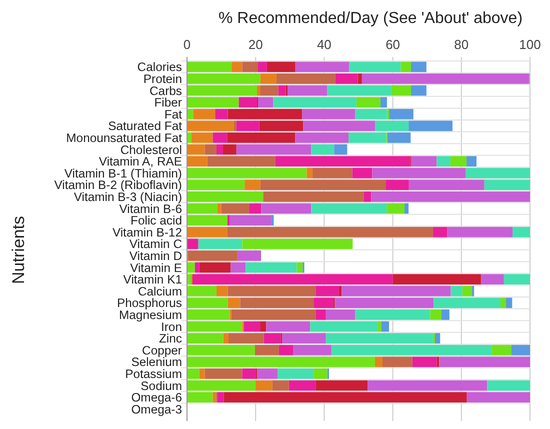 The image size is (550, 429). Describe the element at coordinates (156, 221) in the screenshot. I see `y-tick-label: Folic acid` at that location.